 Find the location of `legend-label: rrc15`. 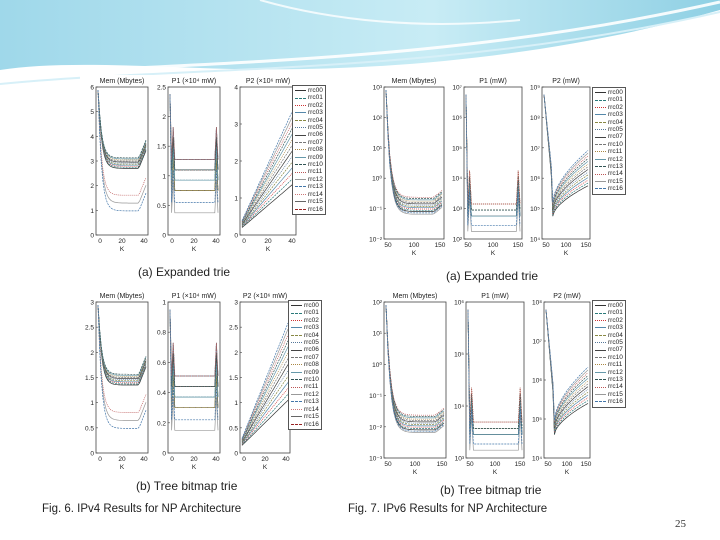

legend-label: rrc15 is located at coordinates (615, 181).